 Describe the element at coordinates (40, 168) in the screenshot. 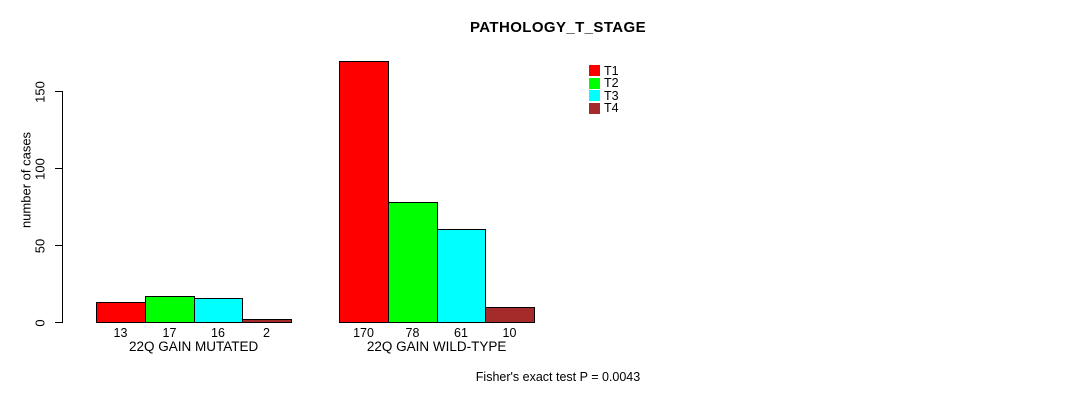

I see `y-tick-label: 100` at that location.